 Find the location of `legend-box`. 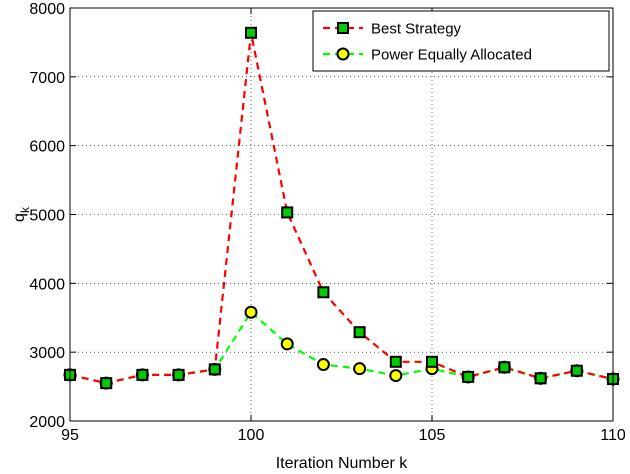

legend-box is located at coordinates (461, 41).